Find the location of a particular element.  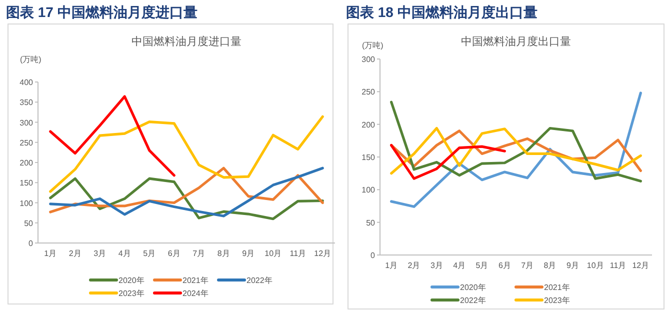

legend-label: 2024年 is located at coordinates (195, 293).